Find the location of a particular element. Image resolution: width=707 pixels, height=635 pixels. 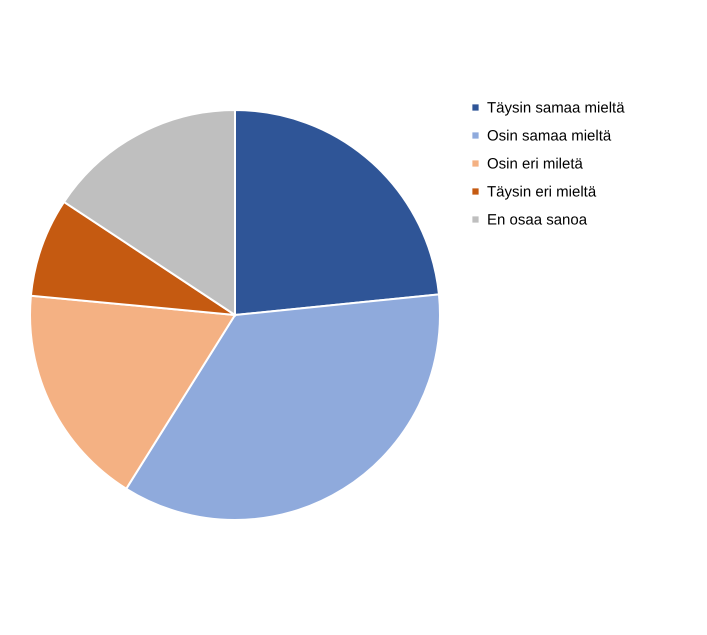

legend-label: Täysin samaa mieltä is located at coordinates (556, 108).